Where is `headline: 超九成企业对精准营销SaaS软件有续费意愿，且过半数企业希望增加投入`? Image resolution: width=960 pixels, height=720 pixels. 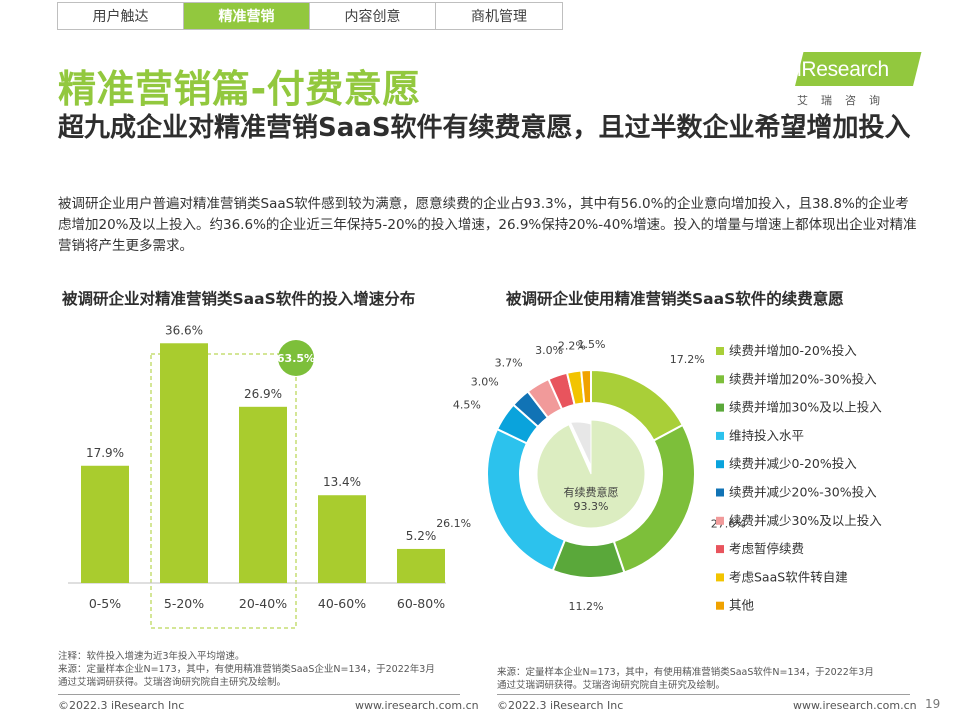
headline: 超九成企业对精准营销SaaS软件有续费意愿，且过半数企业希望增加投入 is located at coordinates (484, 128).